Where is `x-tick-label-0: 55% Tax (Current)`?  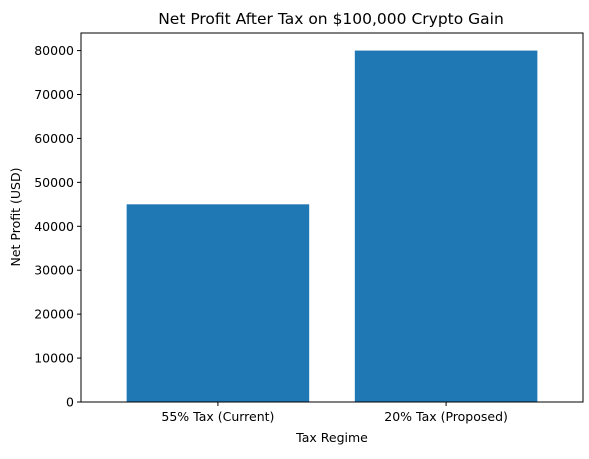
x-tick-label-0: 55% Tax (Current) is located at coordinates (217, 416).